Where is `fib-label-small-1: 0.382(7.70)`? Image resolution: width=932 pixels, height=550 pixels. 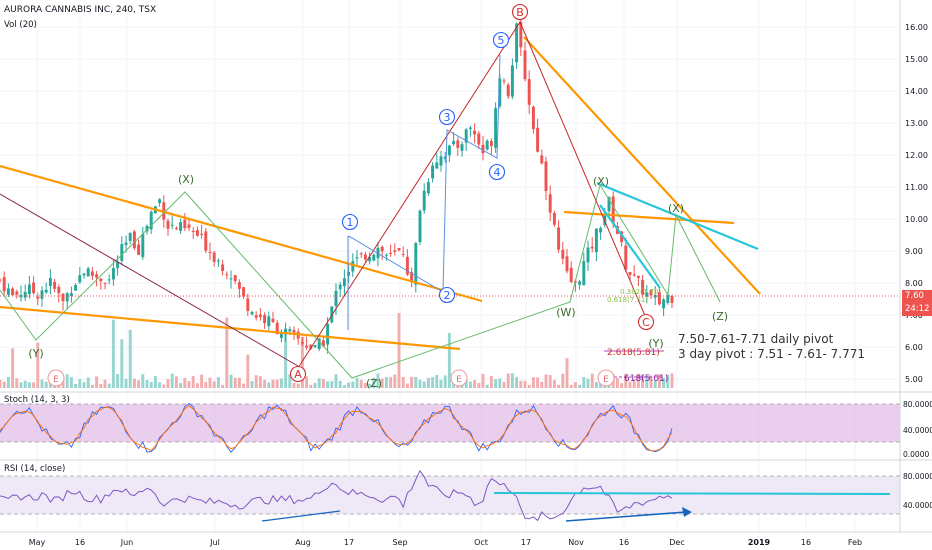 fib-label-small-1: 0.382(7.70) is located at coordinates (640, 292).